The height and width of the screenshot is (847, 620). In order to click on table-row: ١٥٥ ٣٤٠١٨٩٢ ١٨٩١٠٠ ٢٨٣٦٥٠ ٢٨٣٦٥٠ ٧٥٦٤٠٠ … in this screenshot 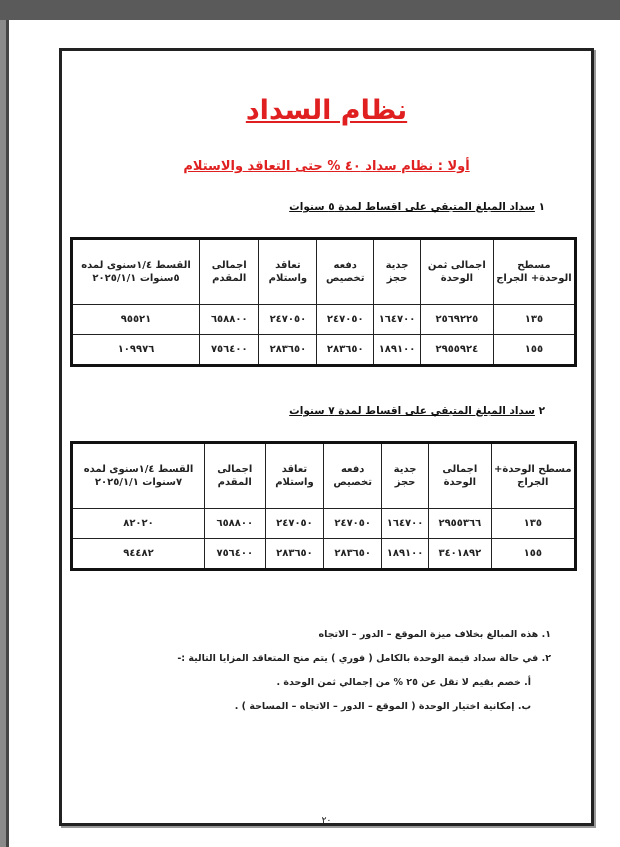, I will do `click(324, 554)`.